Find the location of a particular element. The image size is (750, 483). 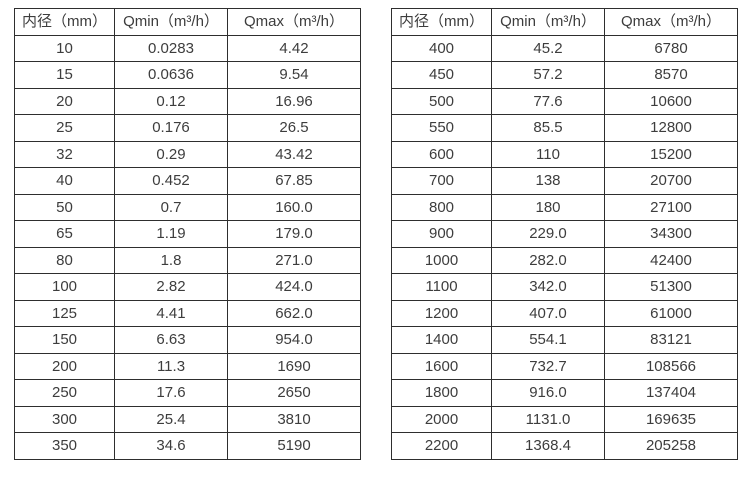

table-row: 350 34.6 5190 is located at coordinates (187, 446).